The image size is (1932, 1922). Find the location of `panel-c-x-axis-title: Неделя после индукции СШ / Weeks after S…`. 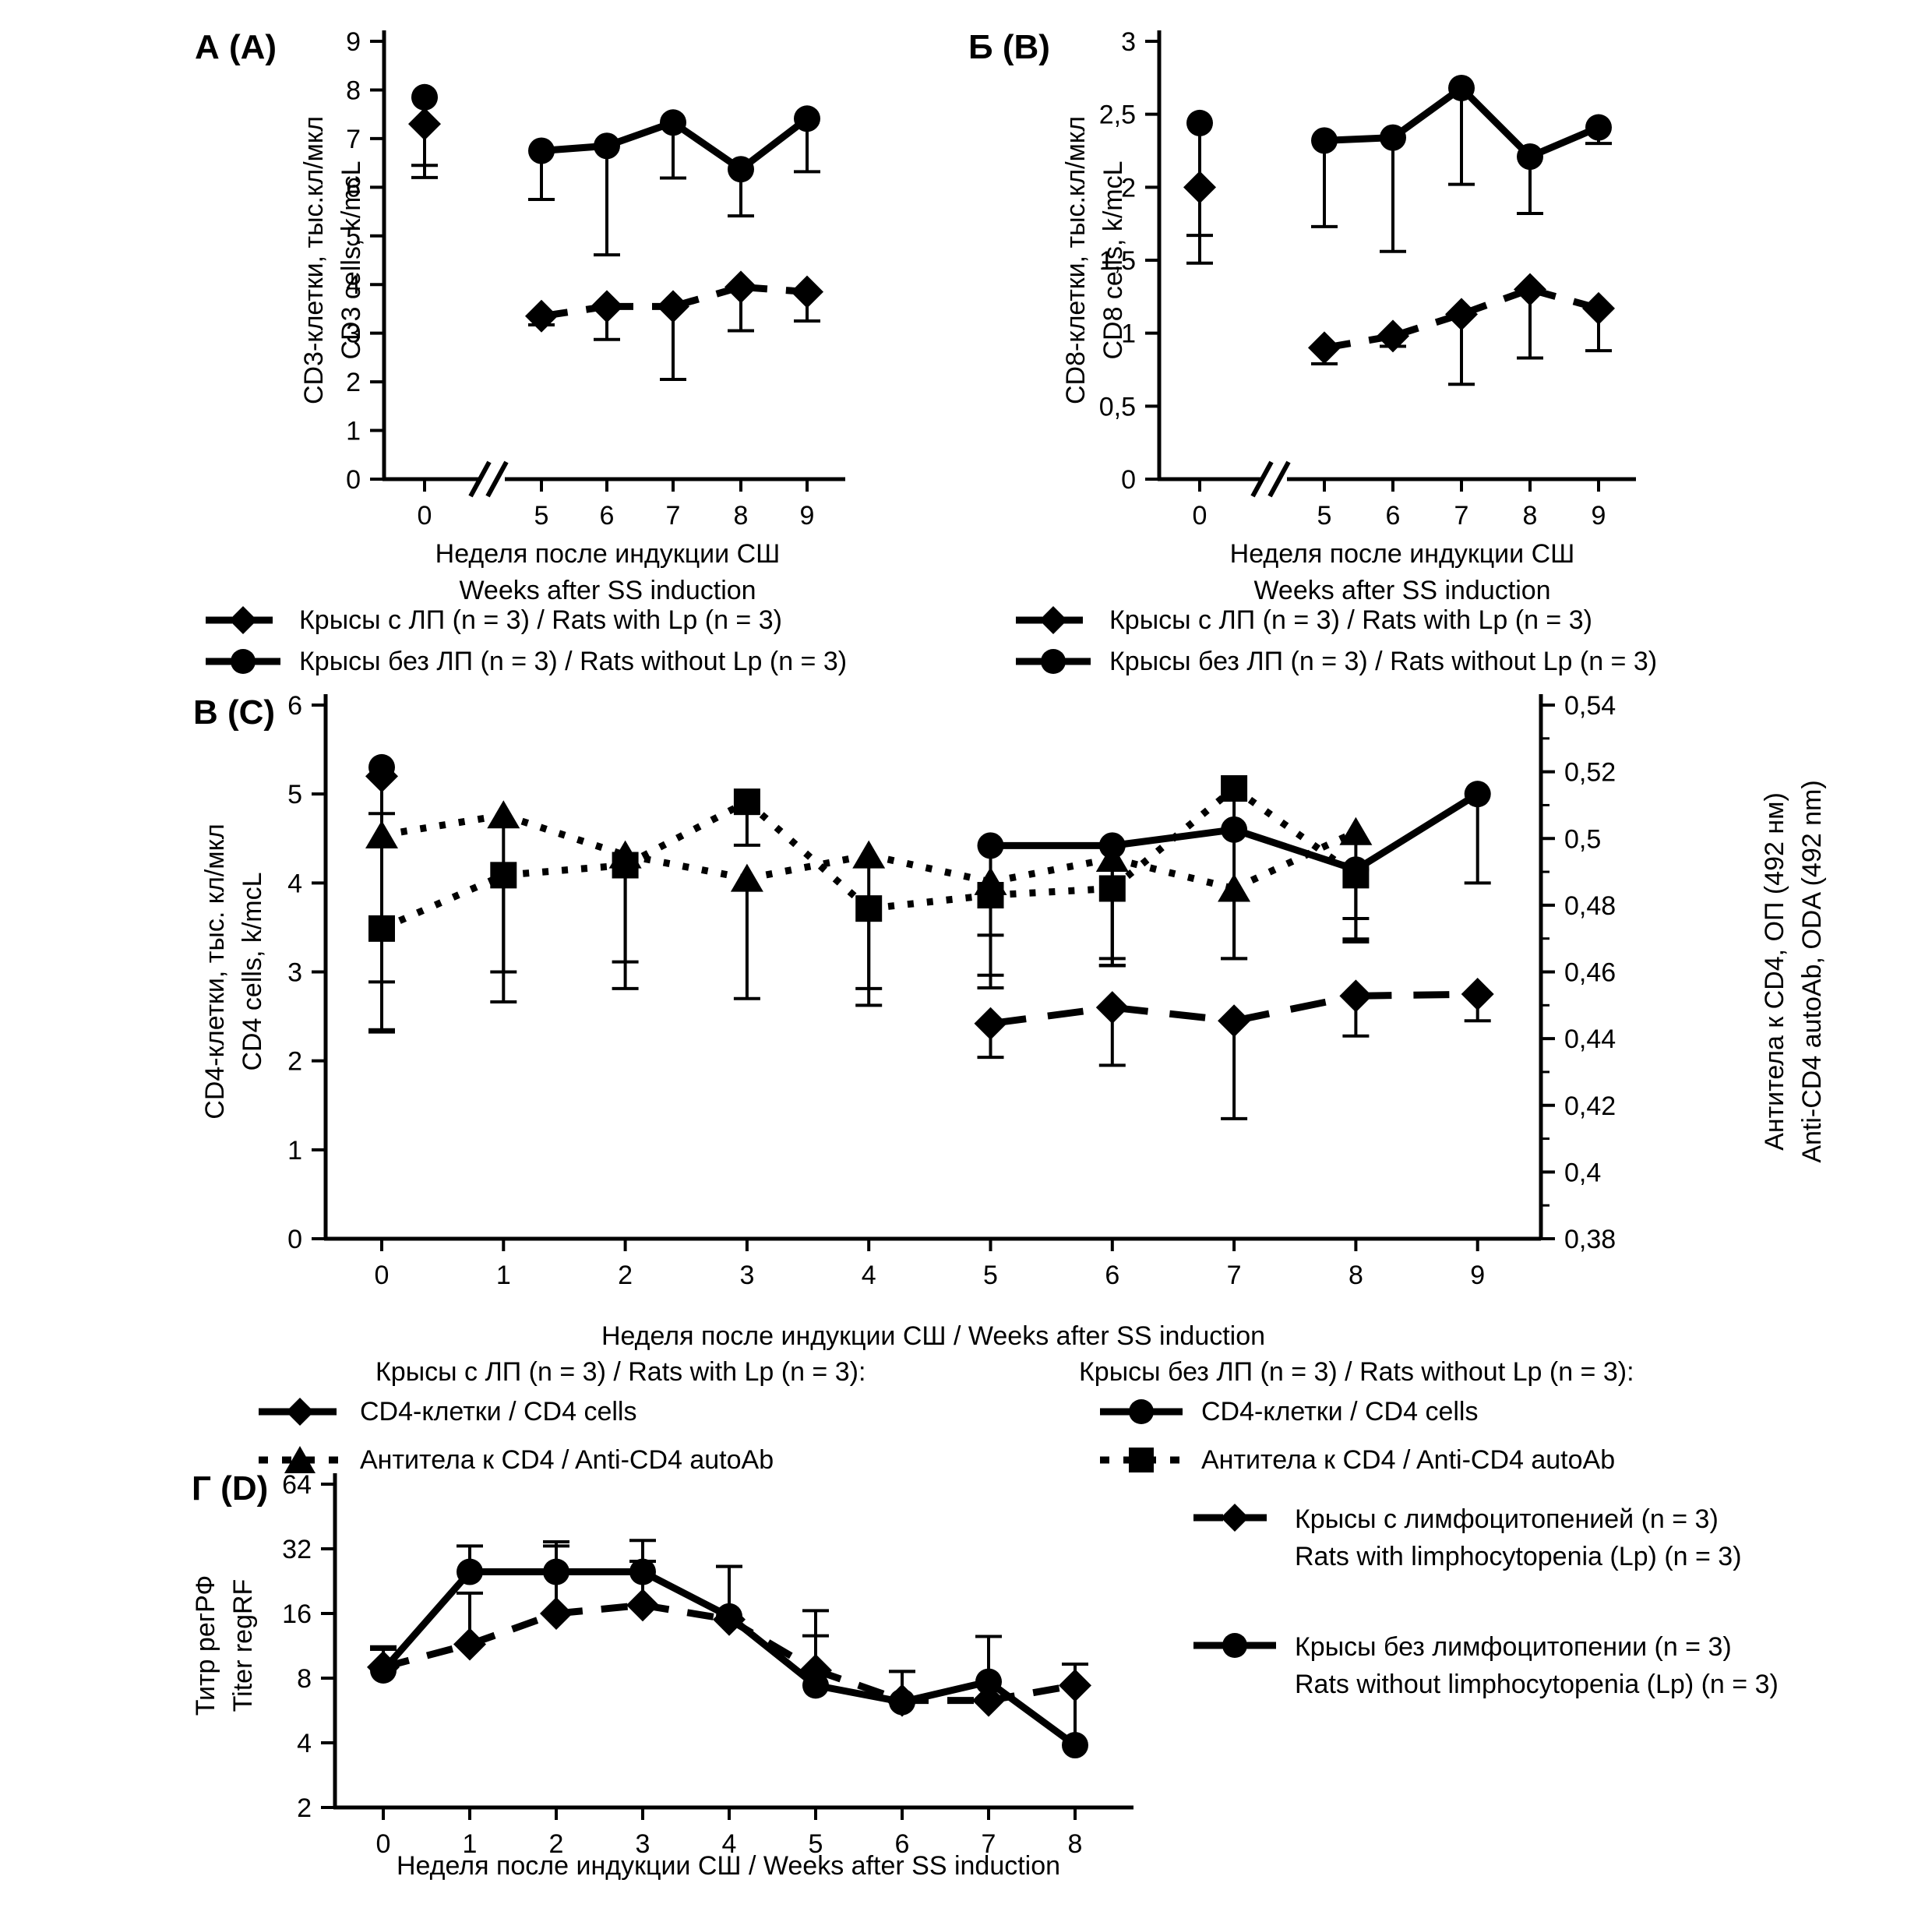

panel-c-x-axis-title: Неделя после индукции СШ / Weeks after S… is located at coordinates (934, 1336).